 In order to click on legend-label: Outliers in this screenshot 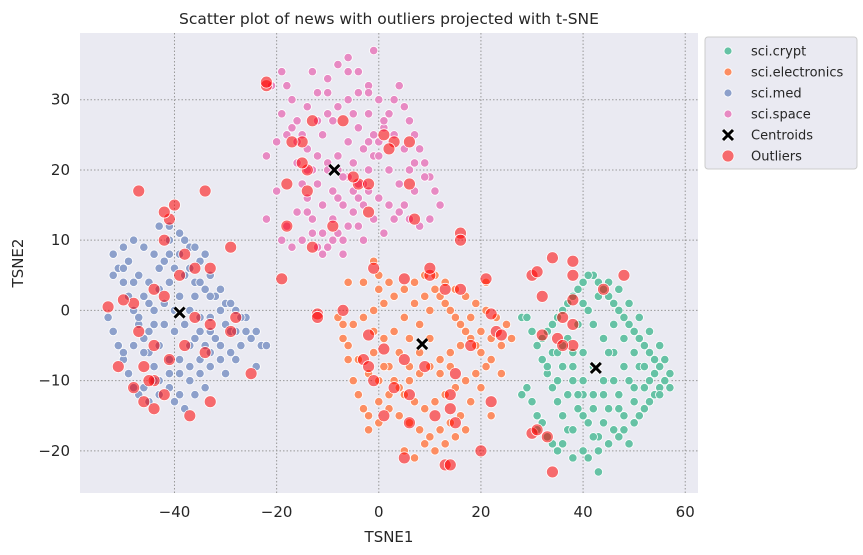, I will do `click(776, 157)`.